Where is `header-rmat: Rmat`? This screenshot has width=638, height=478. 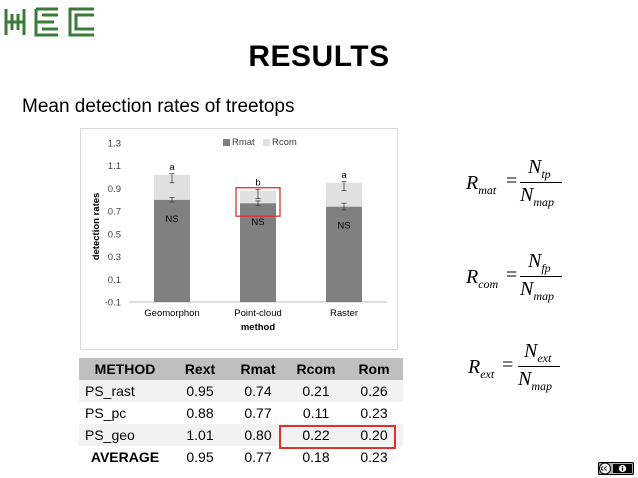
header-rmat: Rmat is located at coordinates (258, 369).